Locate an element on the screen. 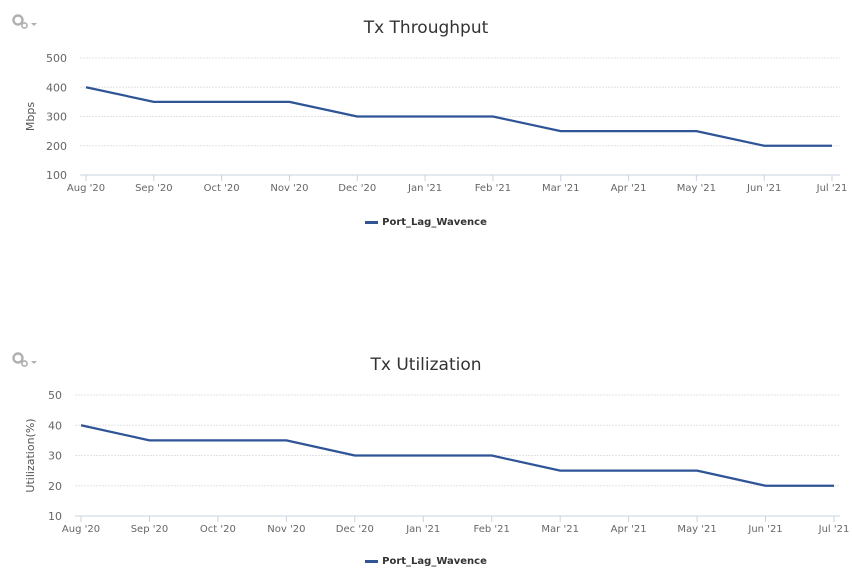 Image resolution: width=852 pixels, height=579 pixels. y-tick-label: 200 is located at coordinates (56, 146).